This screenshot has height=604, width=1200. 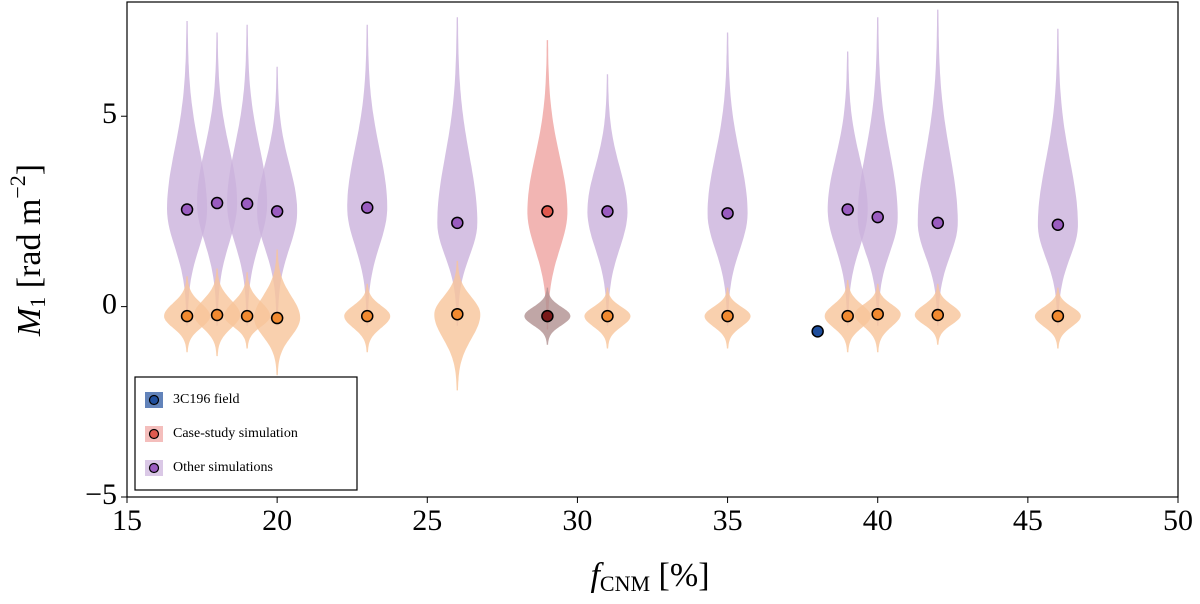 I want to click on x-tick-label: 40, so click(x=878, y=520).